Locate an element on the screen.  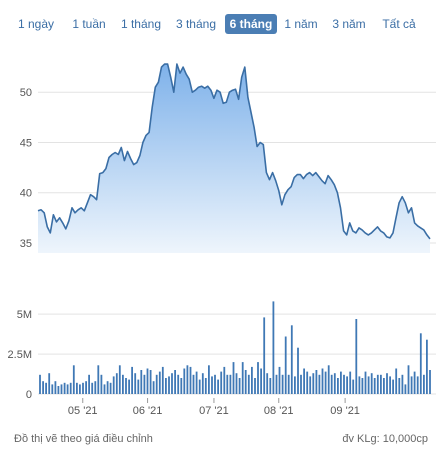
tab-all: Tất cả is located at coordinates (399, 24).